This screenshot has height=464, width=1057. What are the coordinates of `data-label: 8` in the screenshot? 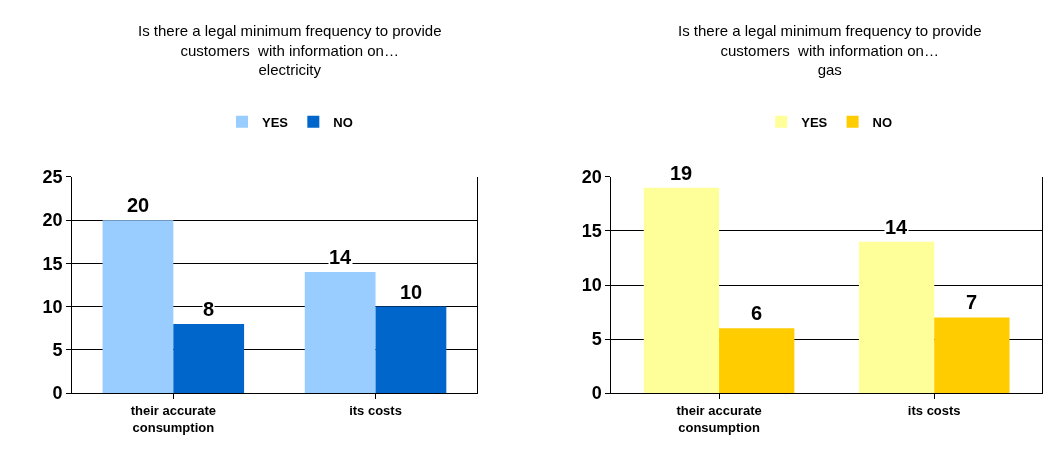 It's located at (209, 309).